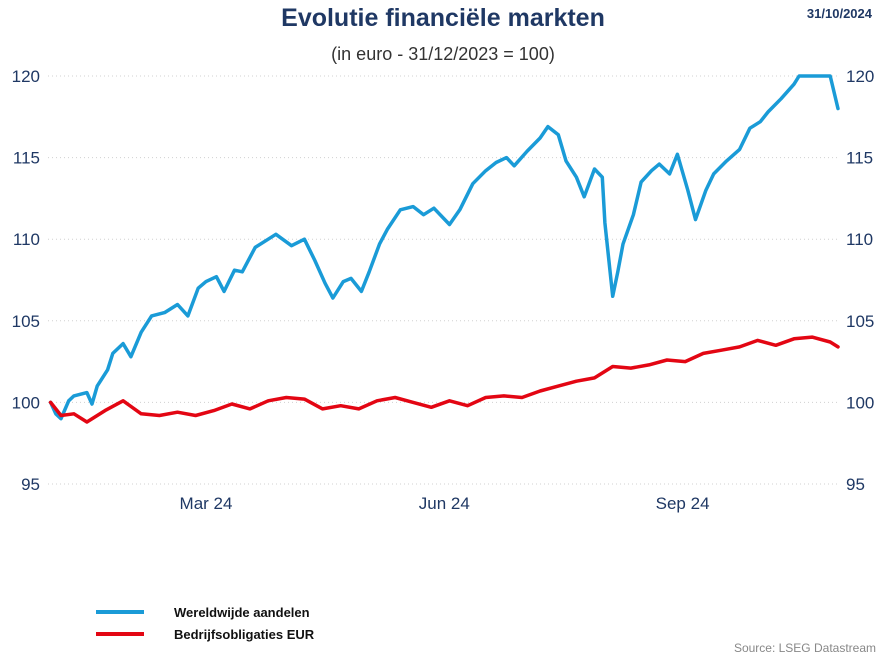  Describe the element at coordinates (859, 239) in the screenshot. I see `y-tick-right-110: 110` at that location.